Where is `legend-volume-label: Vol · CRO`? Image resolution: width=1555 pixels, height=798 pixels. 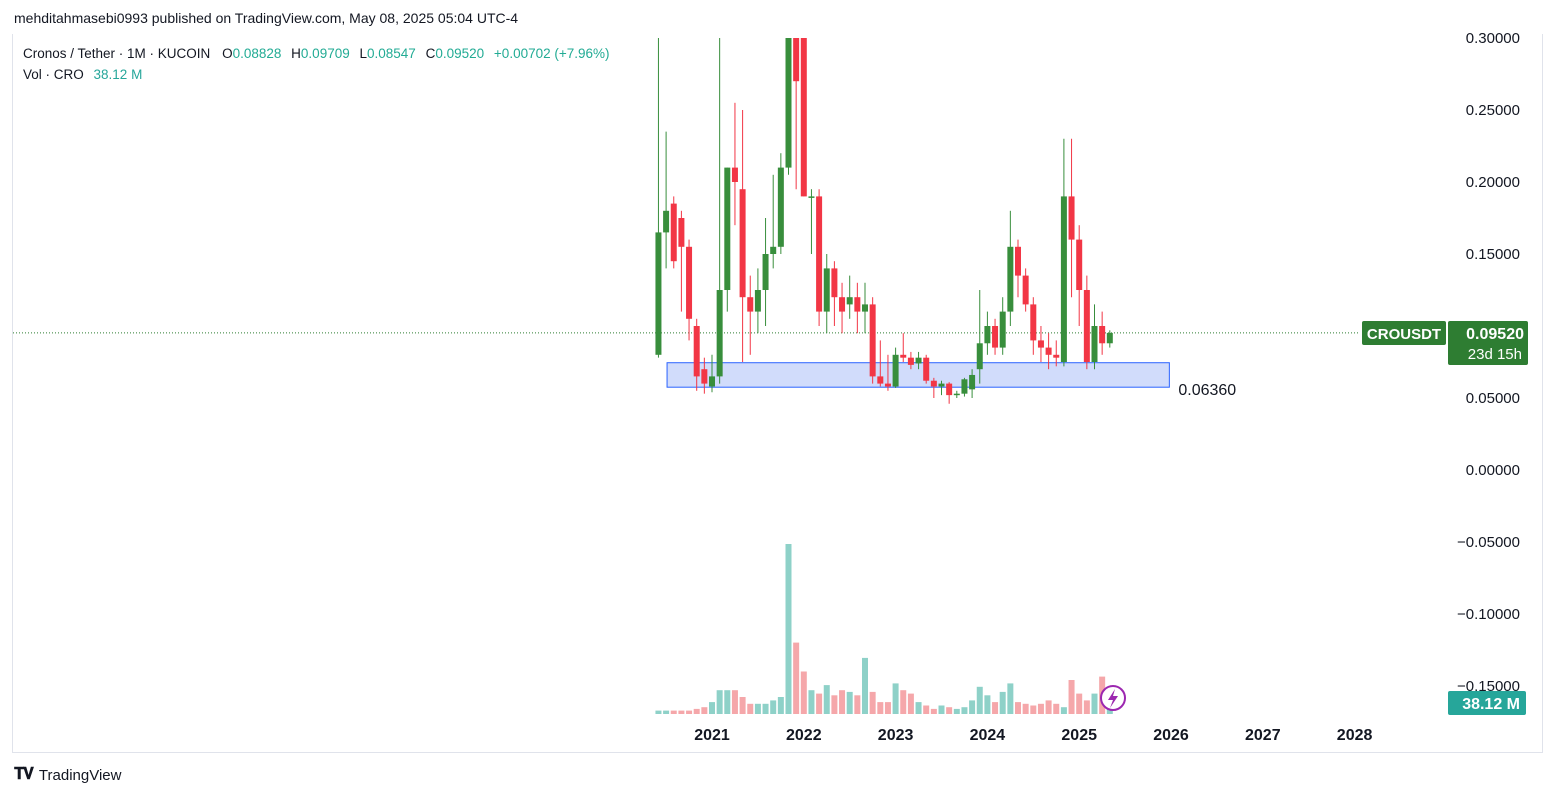 legend-volume-label: Vol · CRO is located at coordinates (53, 74).